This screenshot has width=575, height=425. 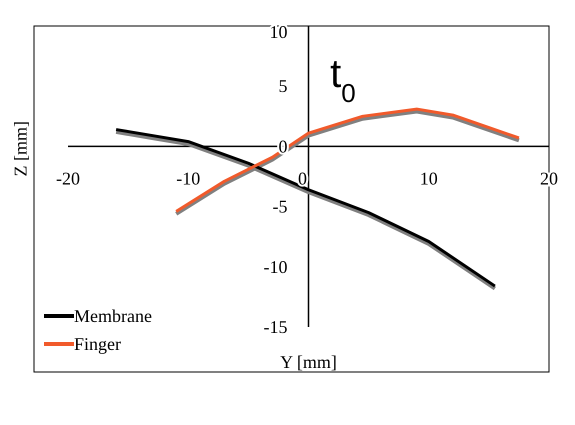 What do you see at coordinates (283, 86) in the screenshot?
I see `y-tick-label: 5` at bounding box center [283, 86].